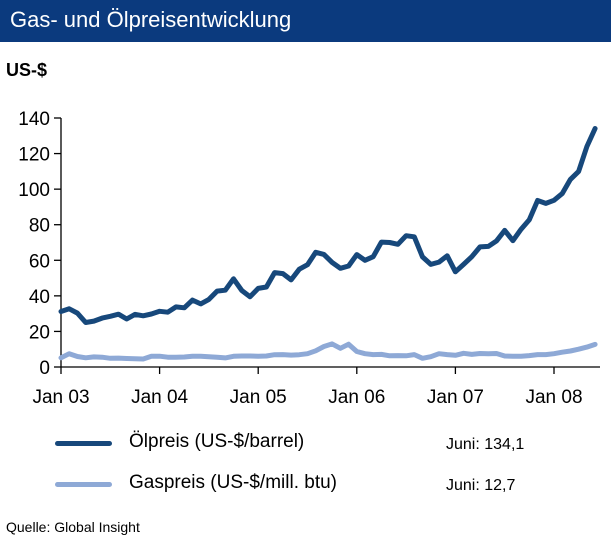 The width and height of the screenshot is (611, 546). What do you see at coordinates (60, 397) in the screenshot?
I see `x-tick-label: Jan 03` at bounding box center [60, 397].